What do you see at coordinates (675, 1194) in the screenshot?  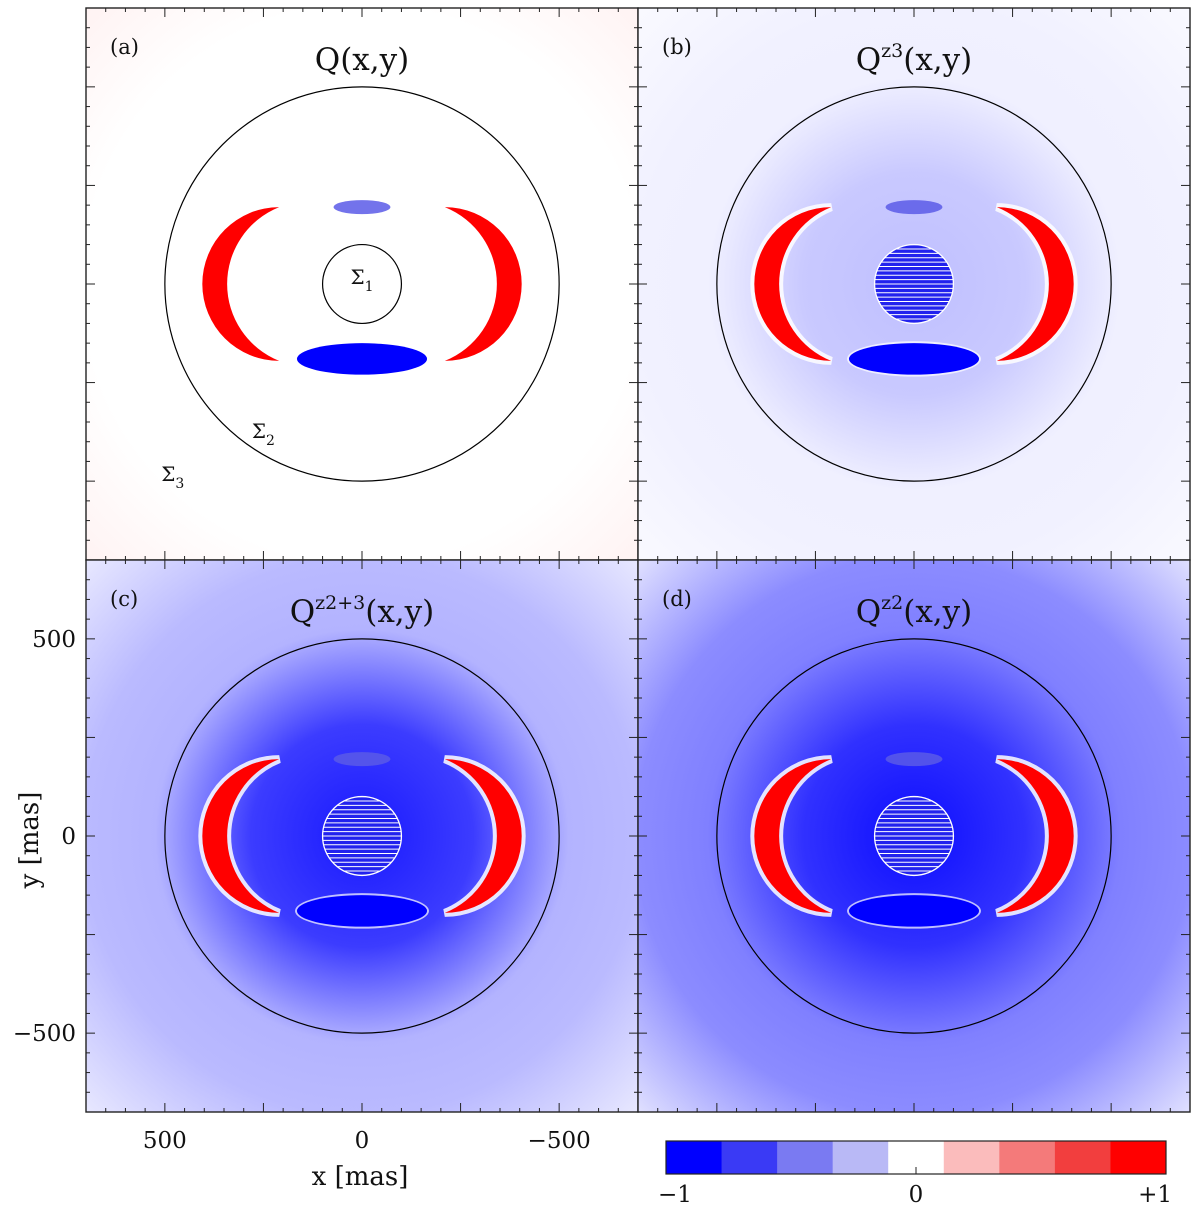 I see `colorbar-tick-label: −1` at bounding box center [675, 1194].